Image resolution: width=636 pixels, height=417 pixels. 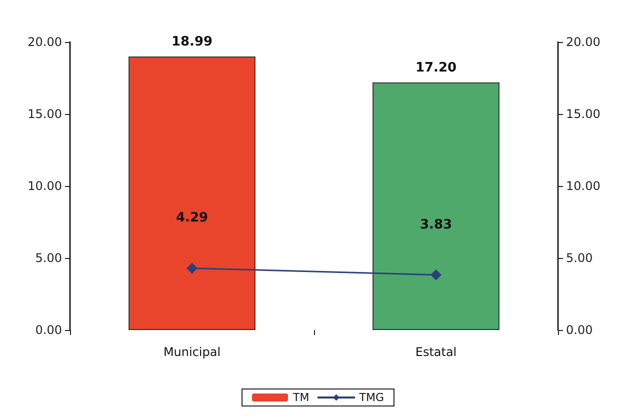 What do you see at coordinates (192, 42) in the screenshot?
I see `data-label: 18.99` at bounding box center [192, 42].